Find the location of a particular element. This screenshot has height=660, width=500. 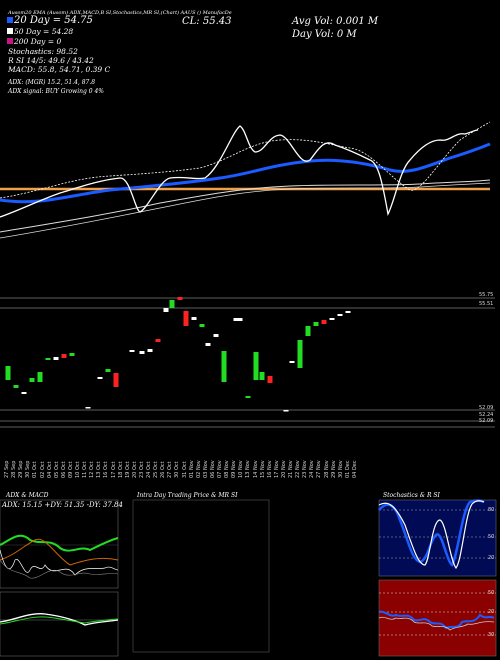

tick-top-1: 55.75 is located at coordinates (486, 295).